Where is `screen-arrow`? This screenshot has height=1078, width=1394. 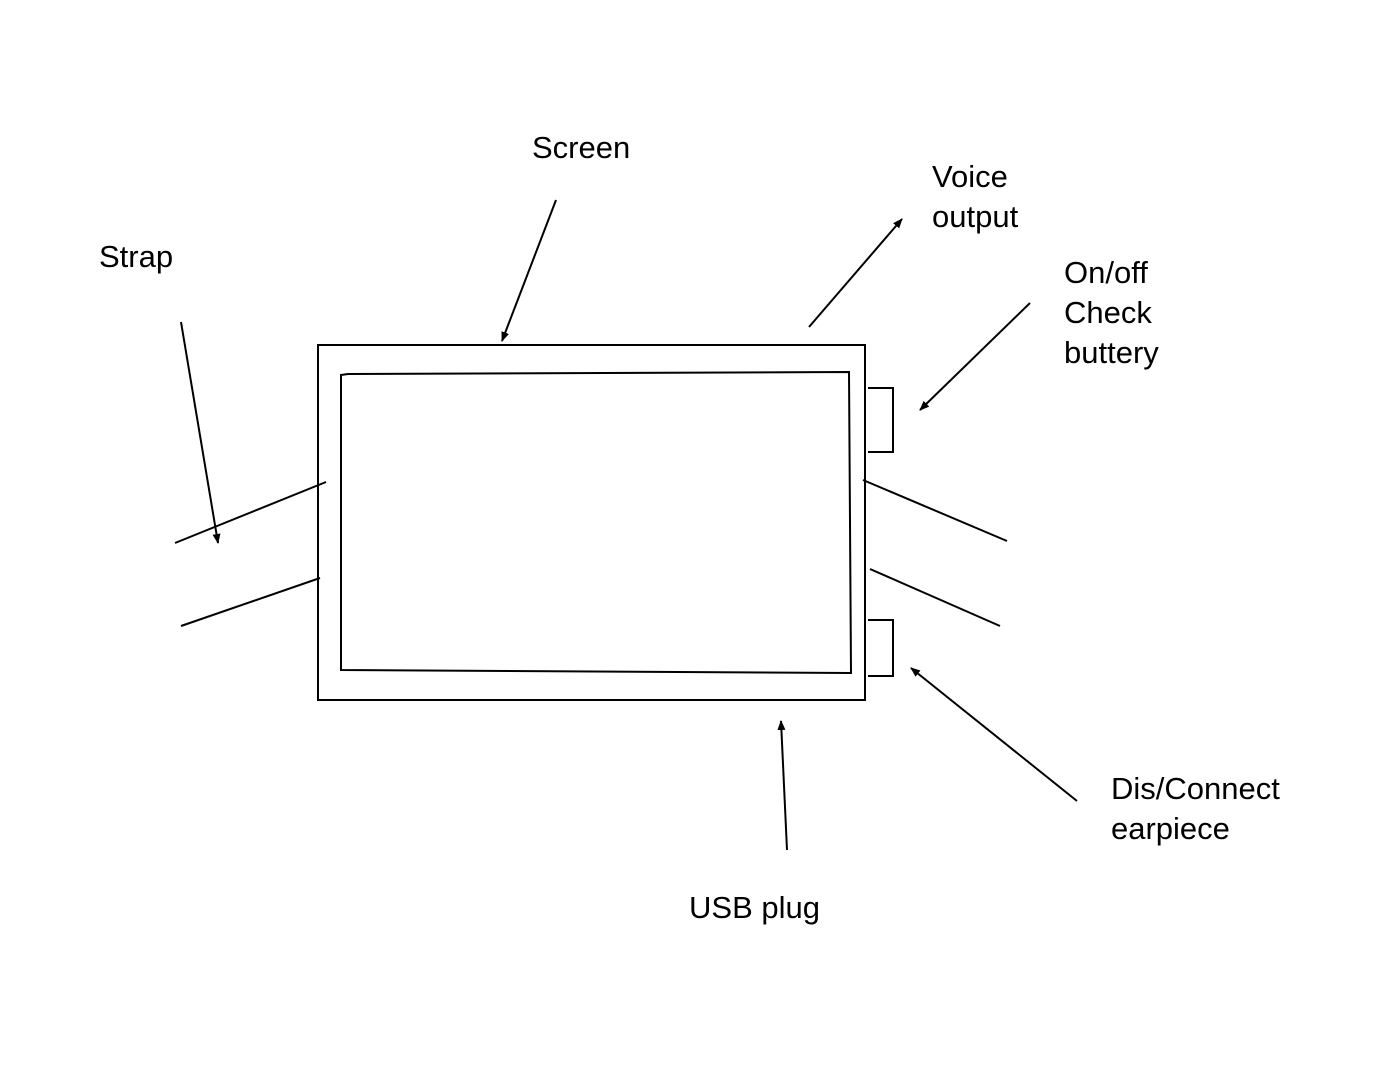 screen-arrow is located at coordinates (529, 270).